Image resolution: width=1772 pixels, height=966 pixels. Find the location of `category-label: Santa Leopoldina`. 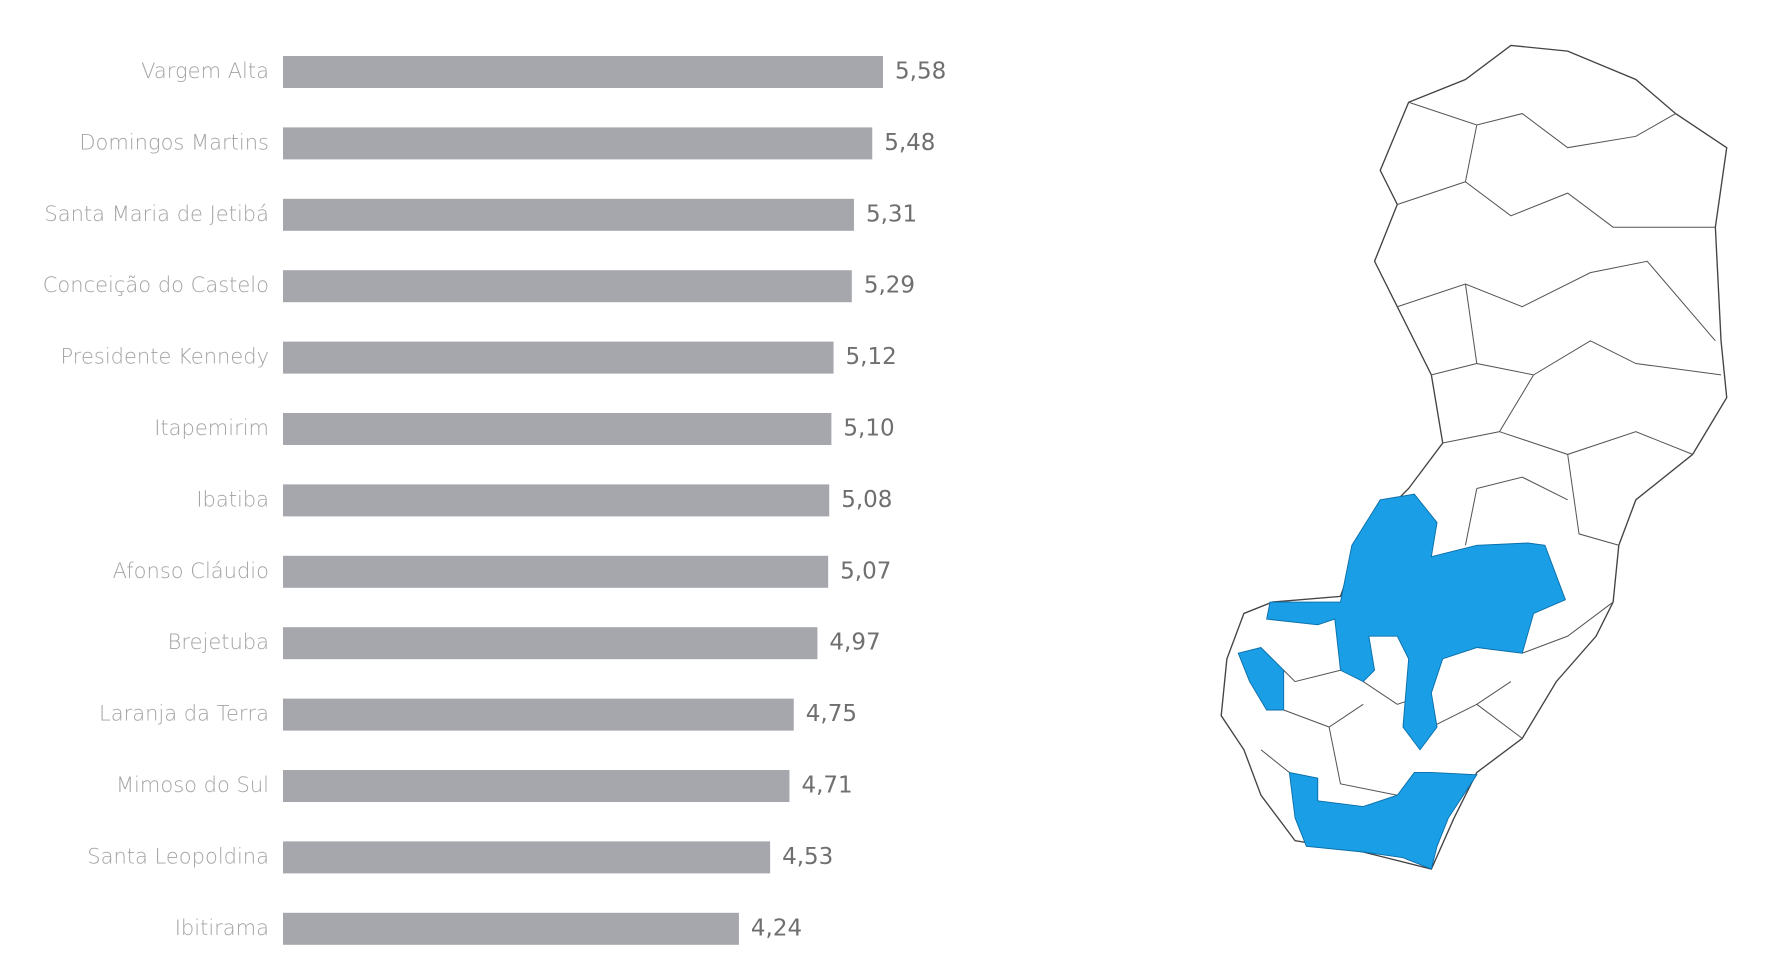

category-label: Santa Leopoldina is located at coordinates (178, 856).